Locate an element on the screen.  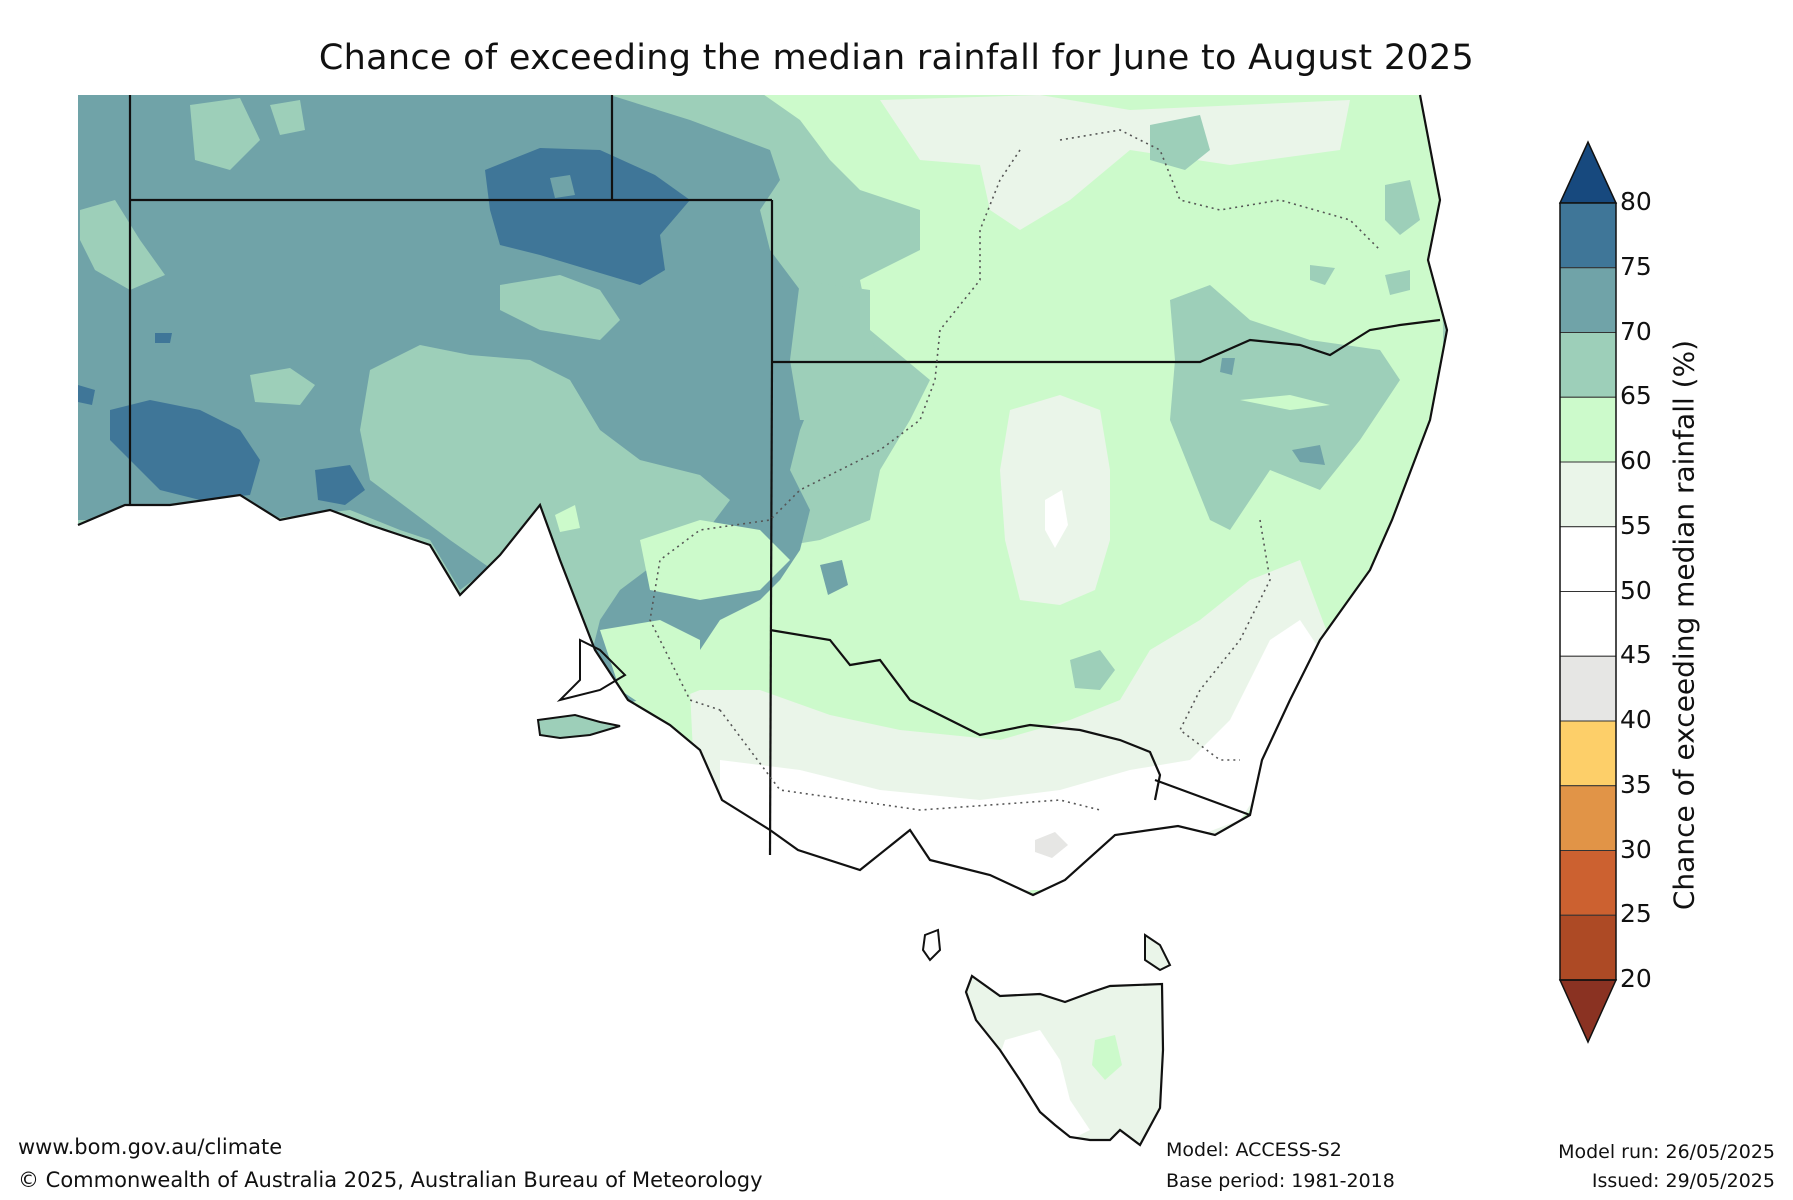
footer-model-run: Model run: 26/05/2025 is located at coordinates (1666, 1152).